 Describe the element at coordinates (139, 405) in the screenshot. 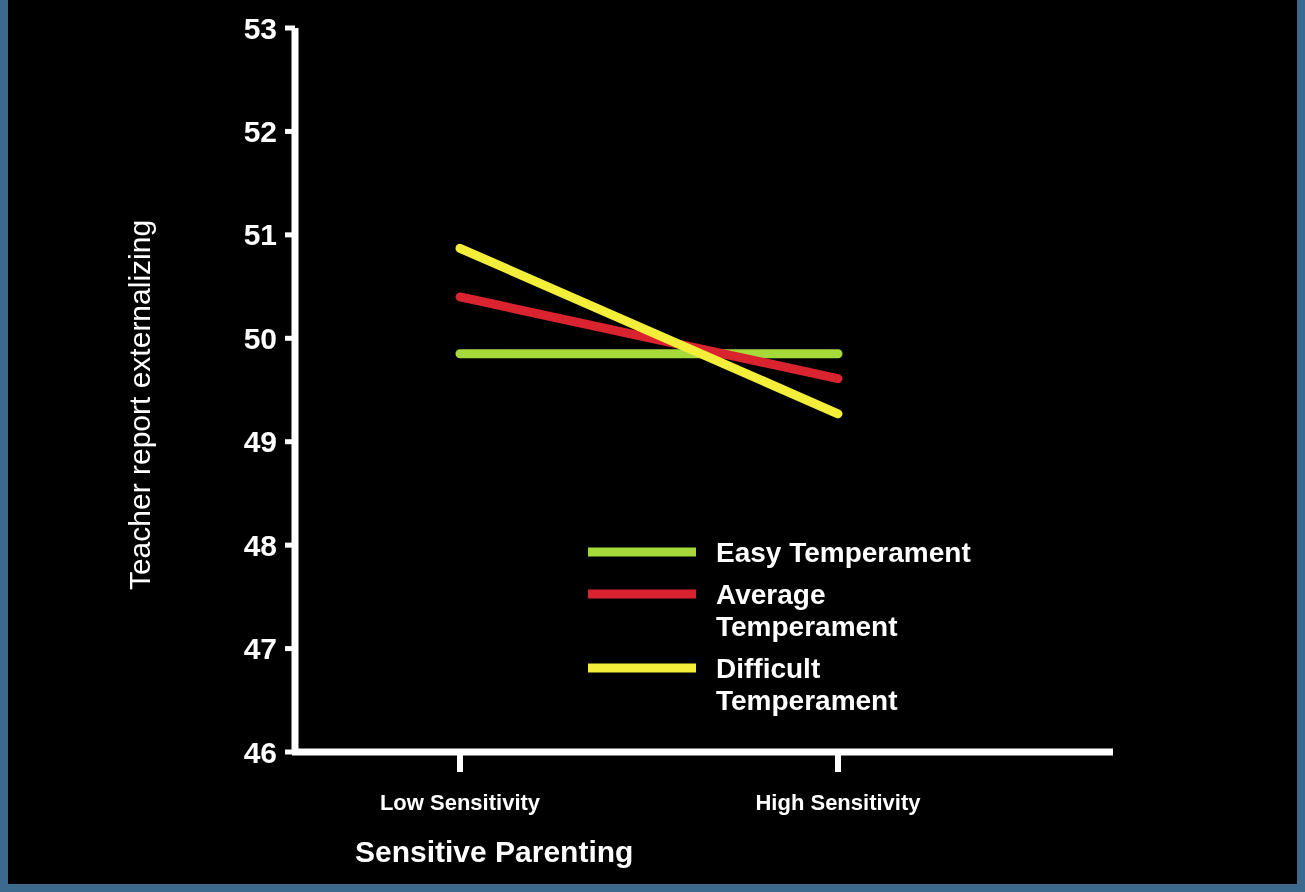

I see `y-axis-title: Teacher report externalizing` at that location.